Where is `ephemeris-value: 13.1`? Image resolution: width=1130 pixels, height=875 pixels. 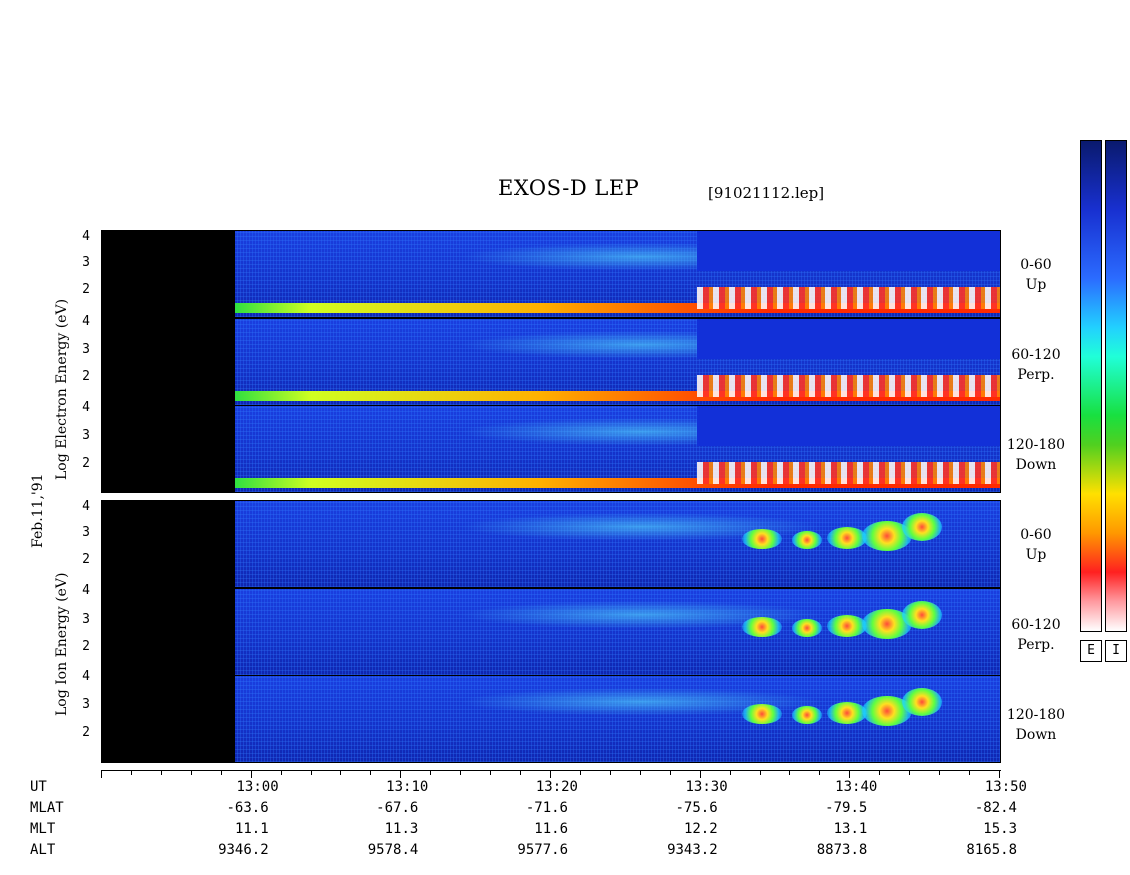 ephemeris-value: 13.1 is located at coordinates (850, 829).